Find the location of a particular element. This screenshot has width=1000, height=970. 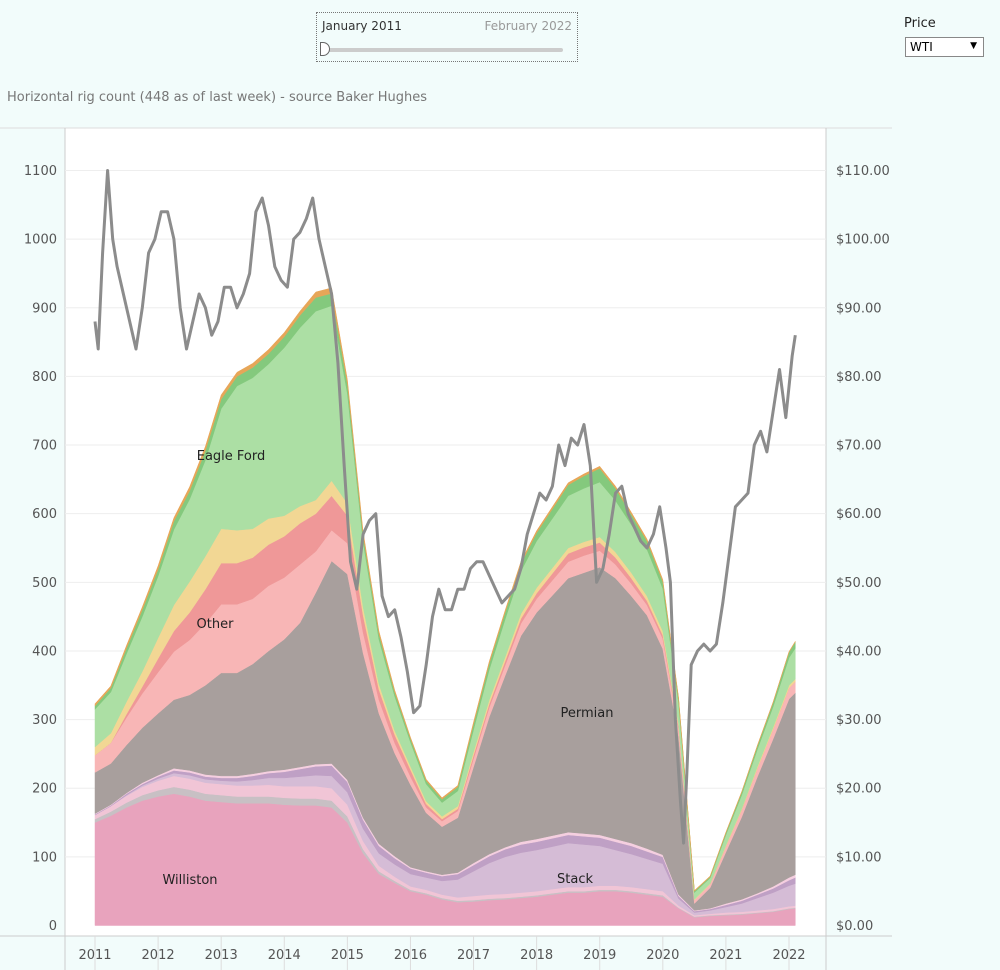

y-axis-ticks: 0 100 200 300 400 500 600 700 800 900 1000 1100 is located at coordinates (40, 549).